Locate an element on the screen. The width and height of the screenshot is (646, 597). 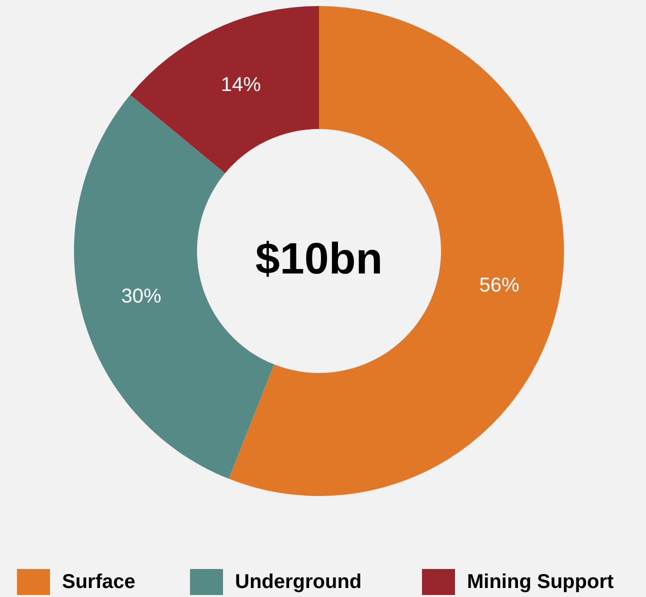
donut-slice is located at coordinates (224, 90).